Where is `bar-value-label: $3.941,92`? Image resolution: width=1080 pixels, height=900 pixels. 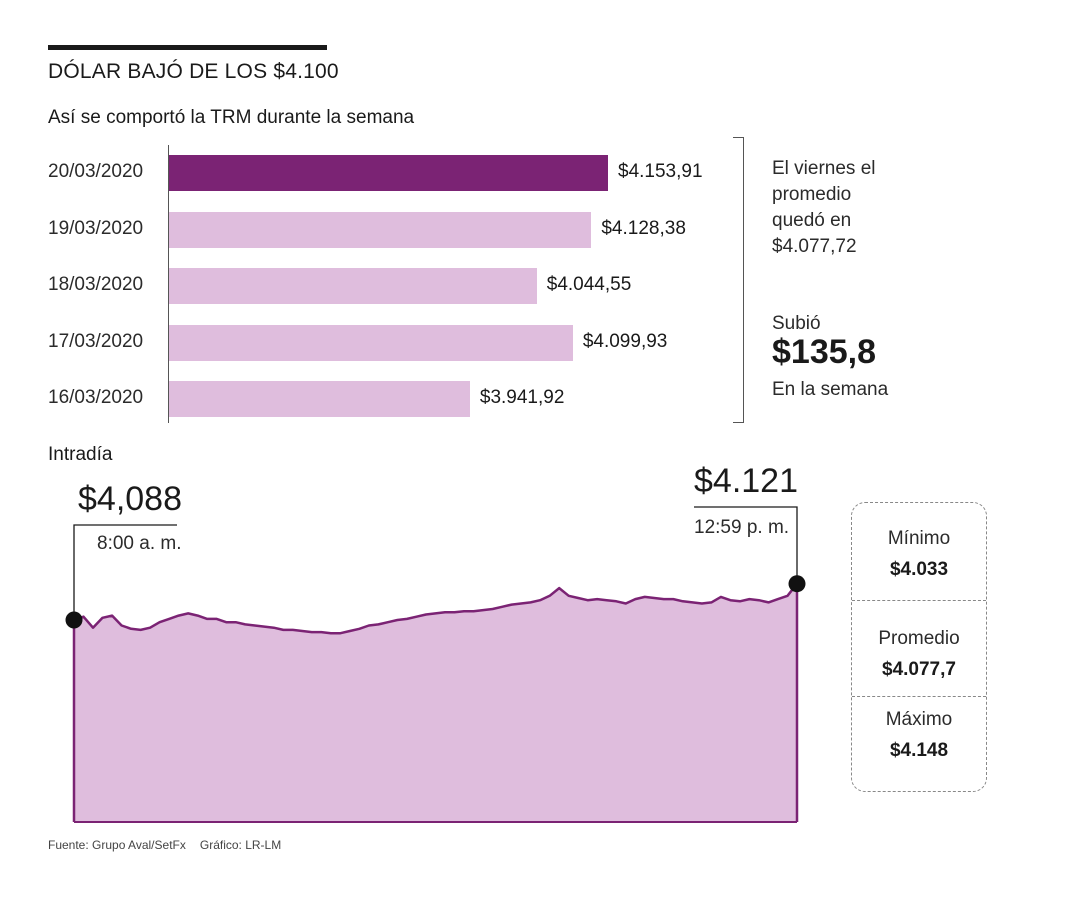 bar-value-label: $3.941,92 is located at coordinates (522, 397).